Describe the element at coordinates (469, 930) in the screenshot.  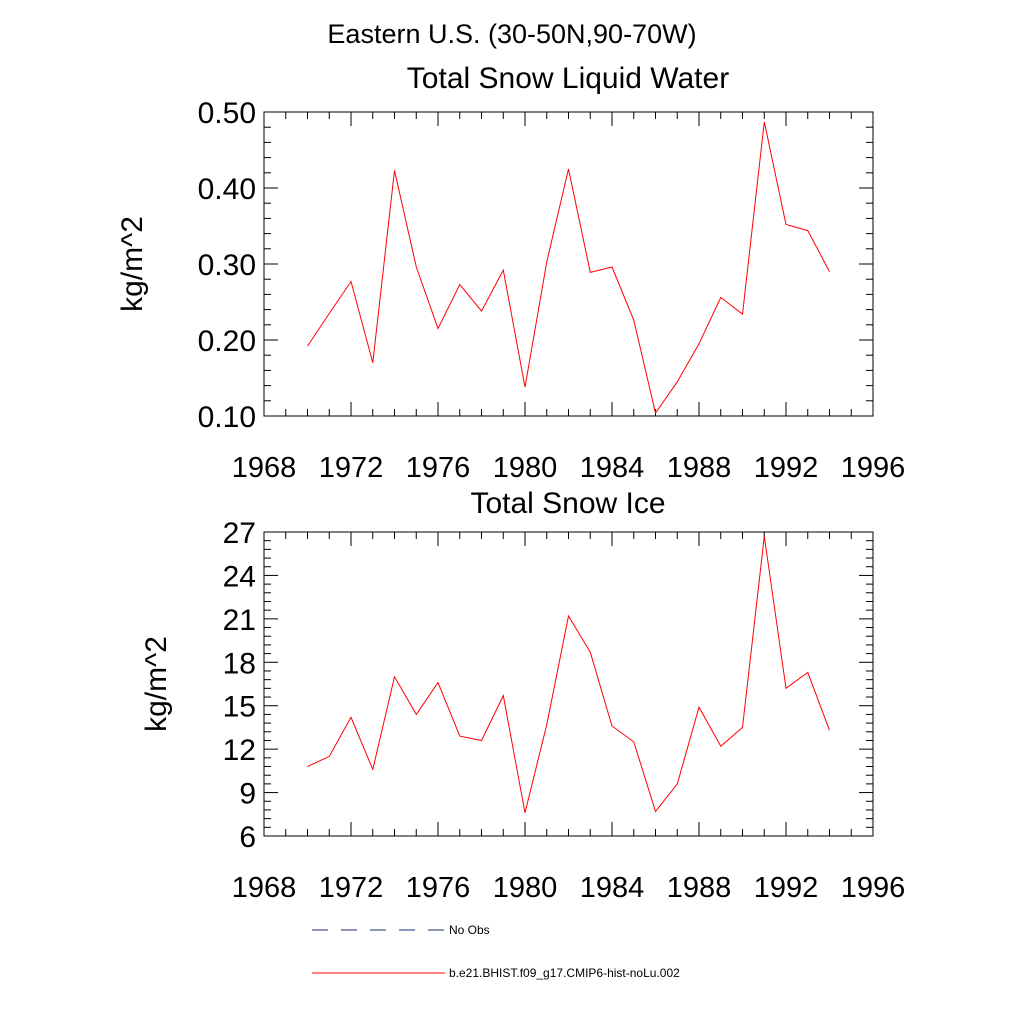
I see `legend-label-no-obs: No Obs` at that location.